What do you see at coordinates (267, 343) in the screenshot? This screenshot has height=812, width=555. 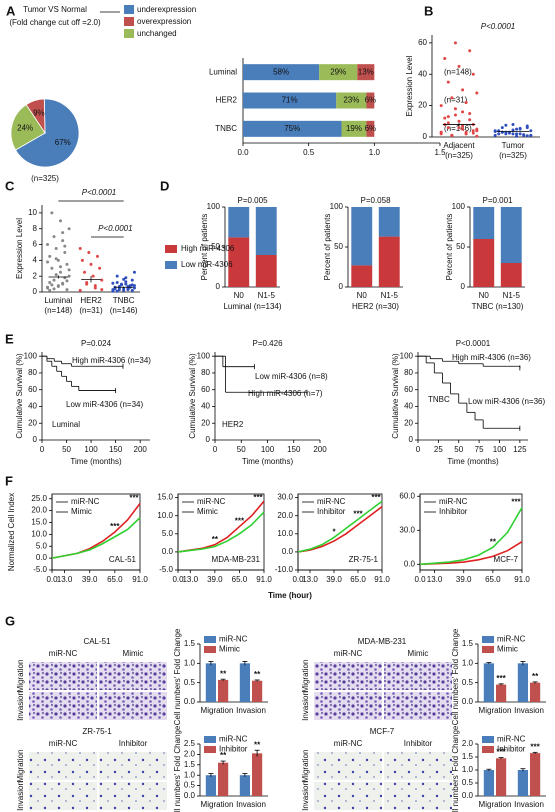 I see `chart-title: P=0.426` at bounding box center [267, 343].